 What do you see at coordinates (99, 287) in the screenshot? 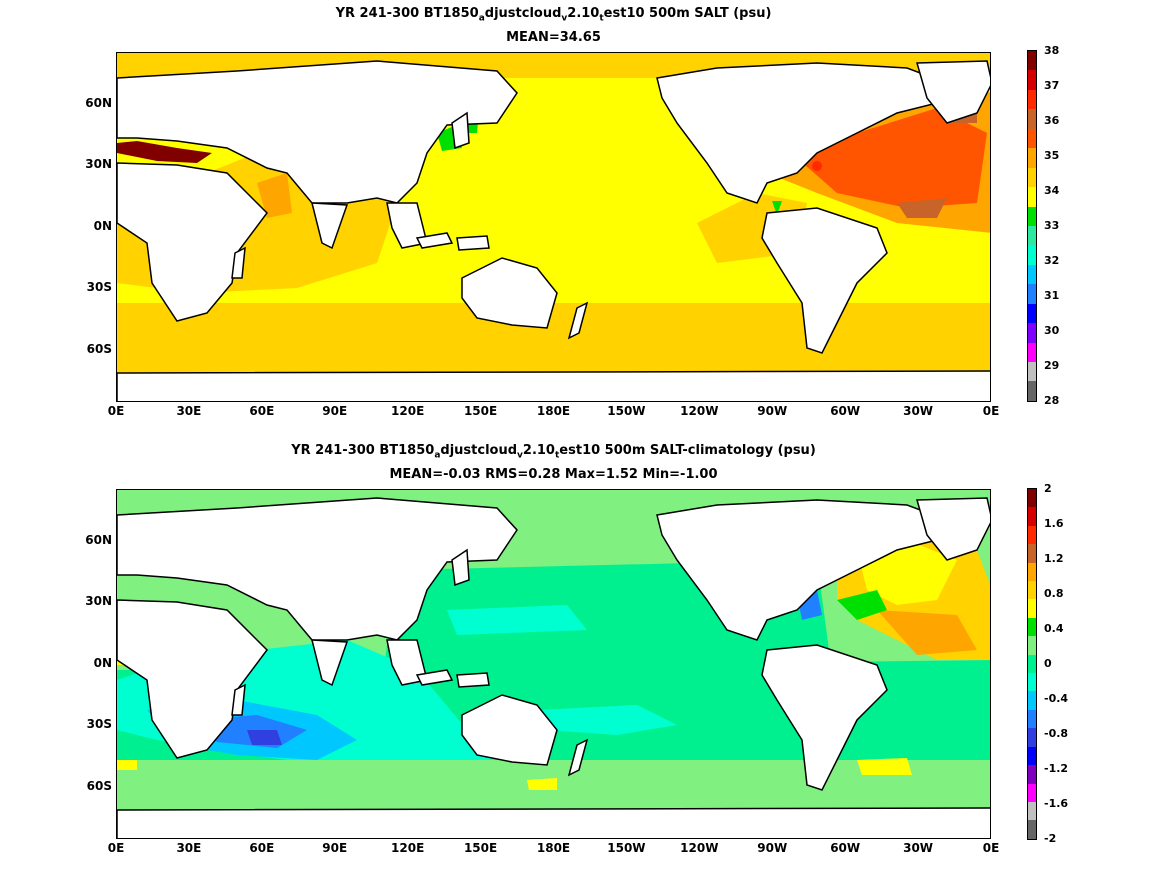
I see `y-tick-label: 30S` at bounding box center [99, 287].